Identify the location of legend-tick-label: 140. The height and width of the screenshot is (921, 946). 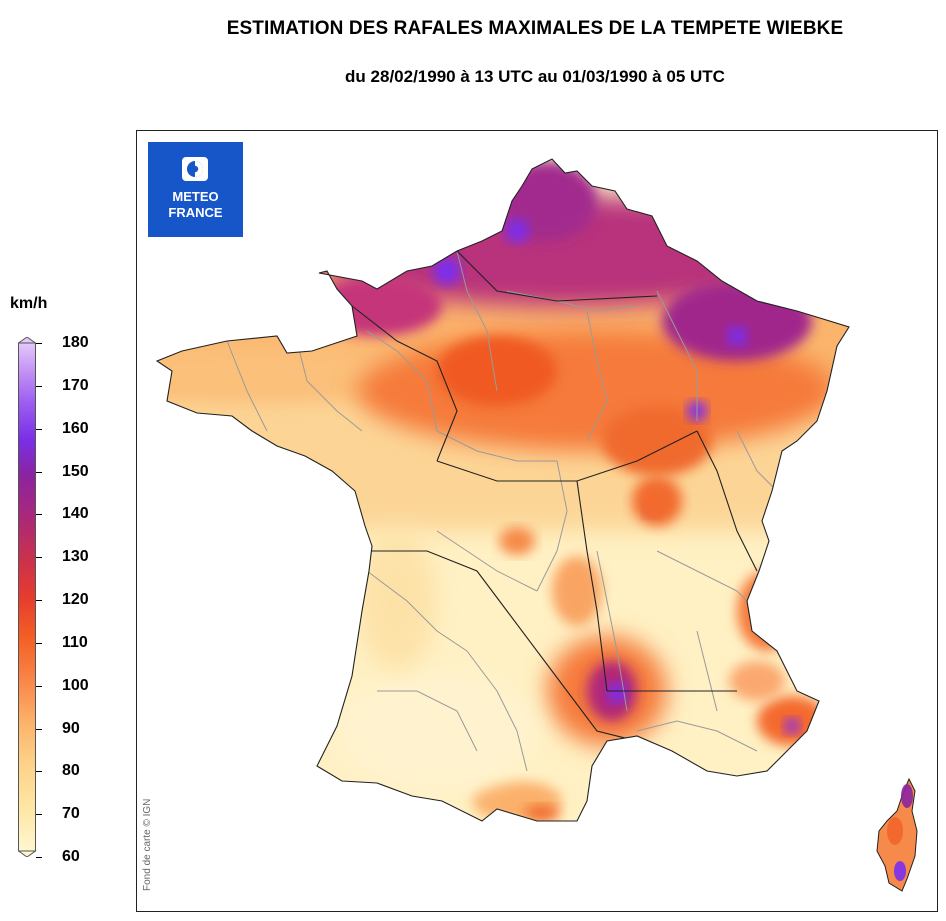
(75, 514).